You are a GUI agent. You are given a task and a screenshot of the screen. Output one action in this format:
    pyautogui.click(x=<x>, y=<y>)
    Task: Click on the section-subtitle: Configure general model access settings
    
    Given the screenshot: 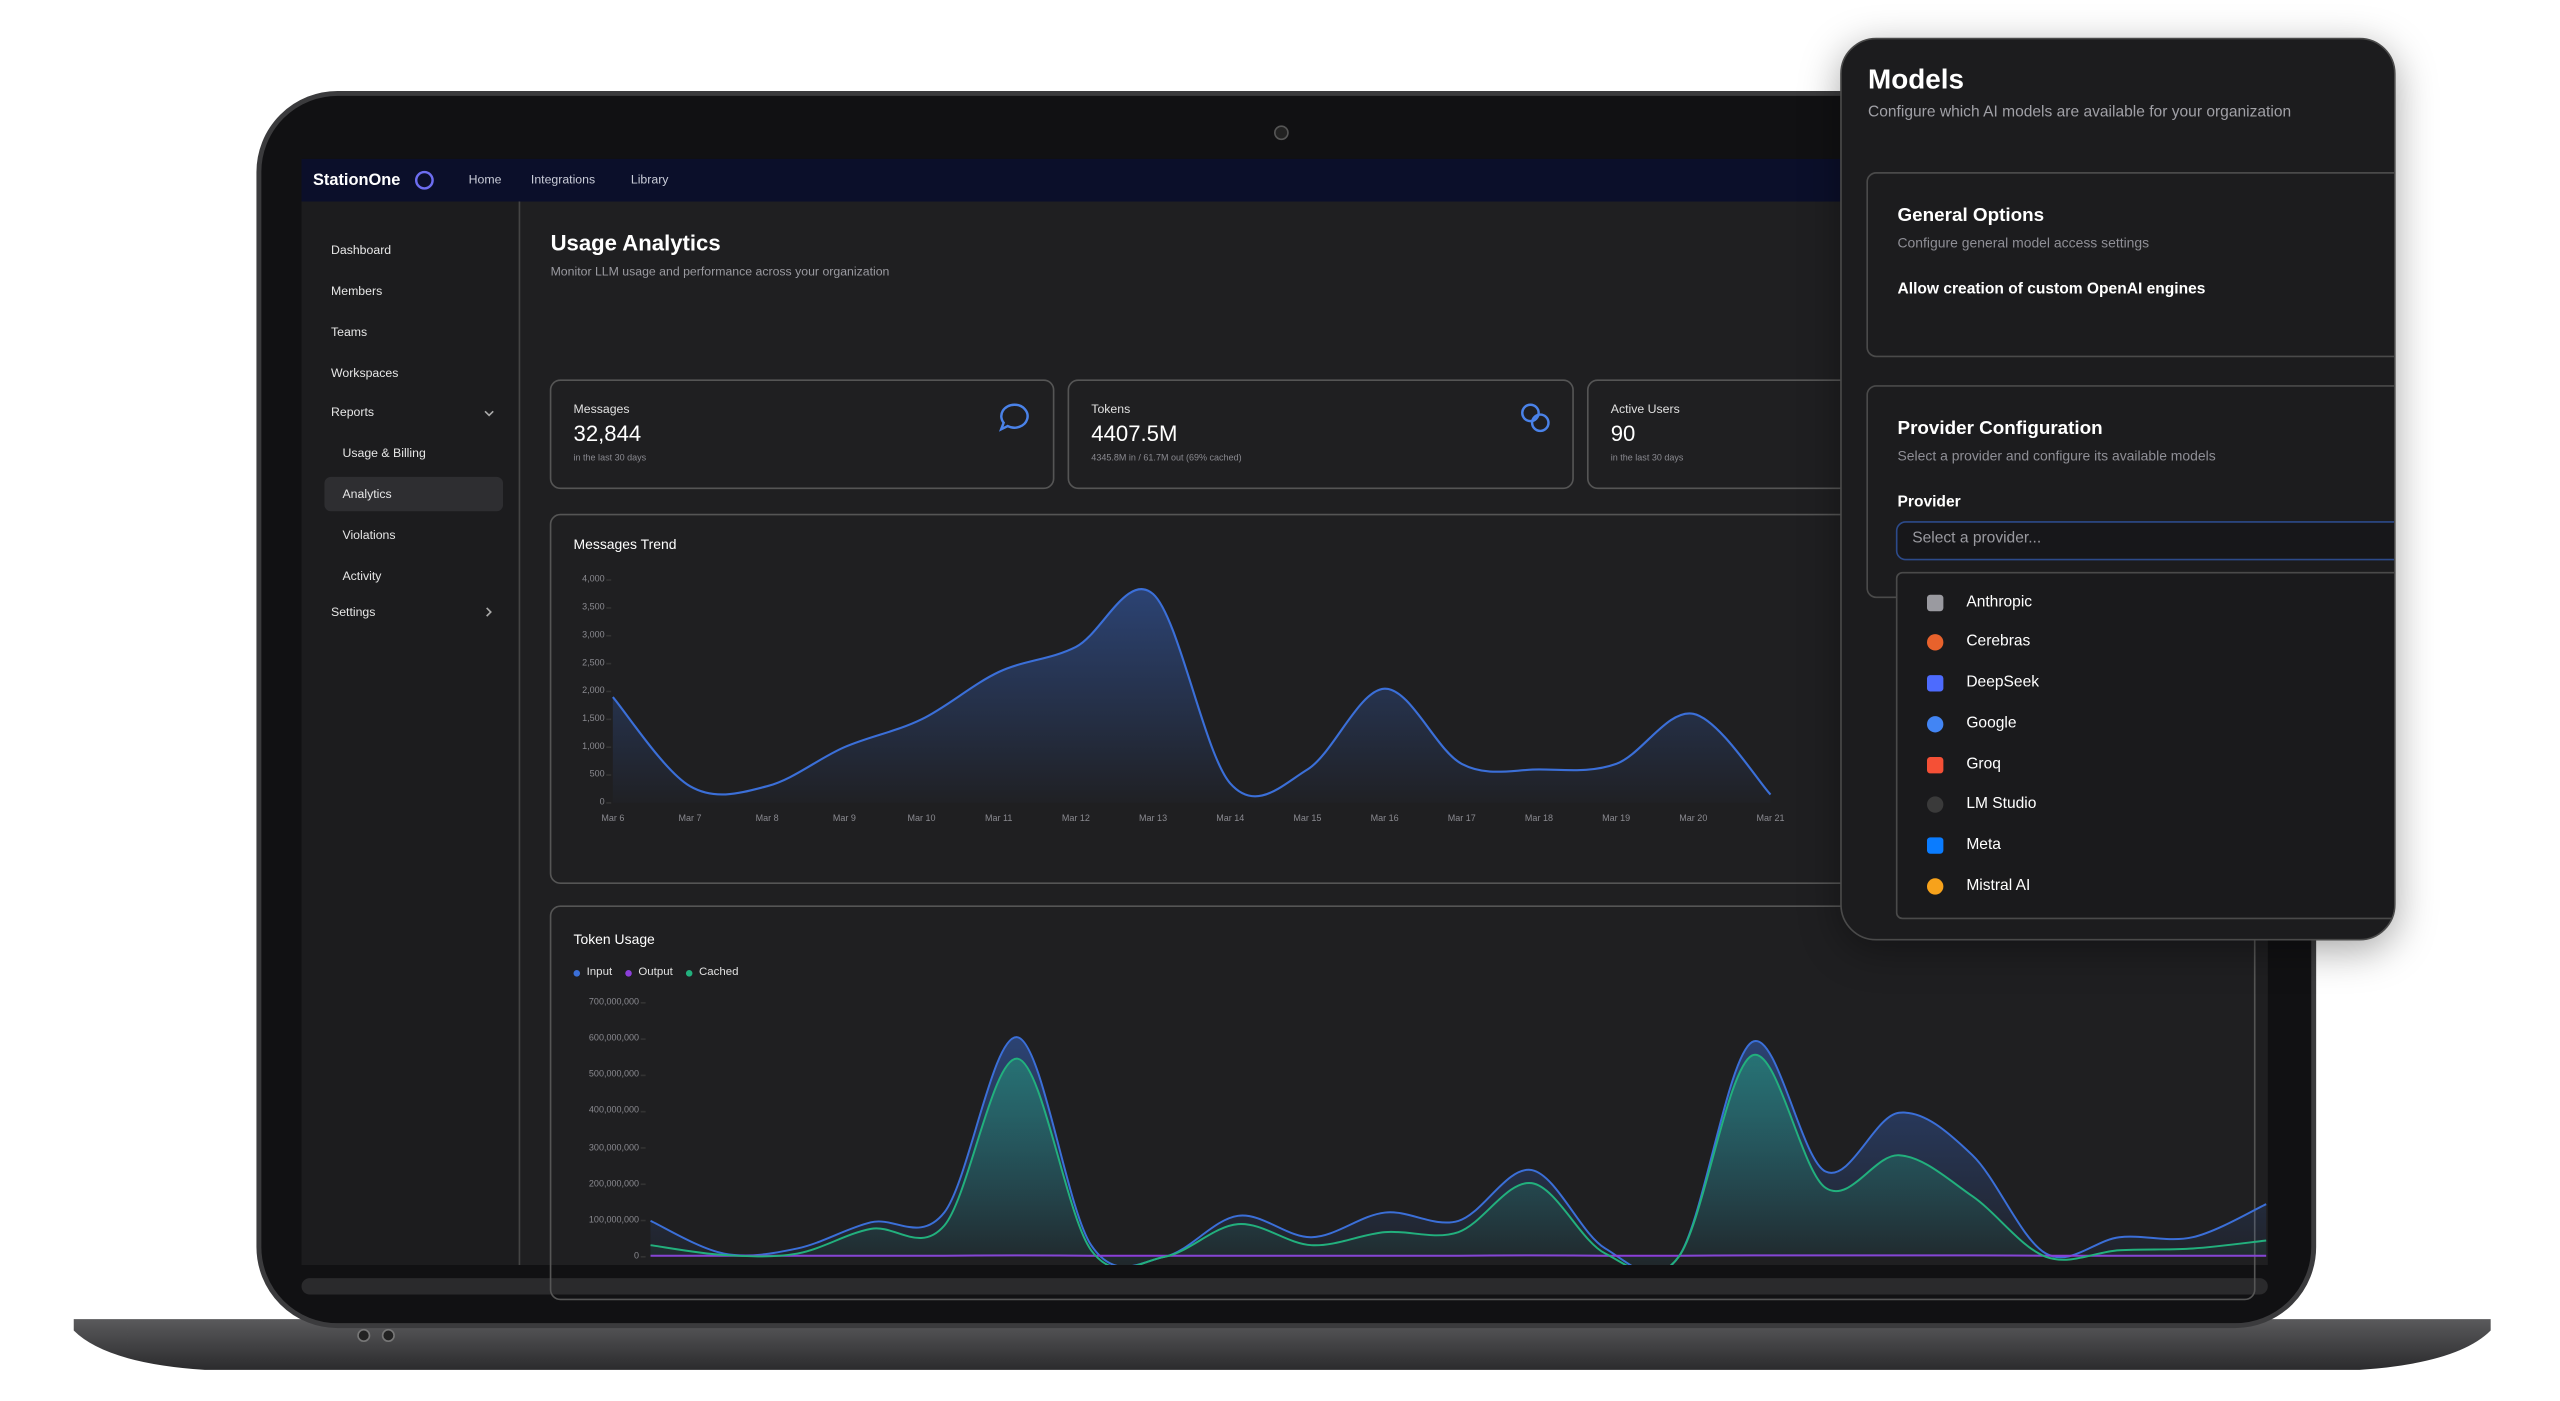 What is the action you would take?
    pyautogui.click(x=2023, y=243)
    